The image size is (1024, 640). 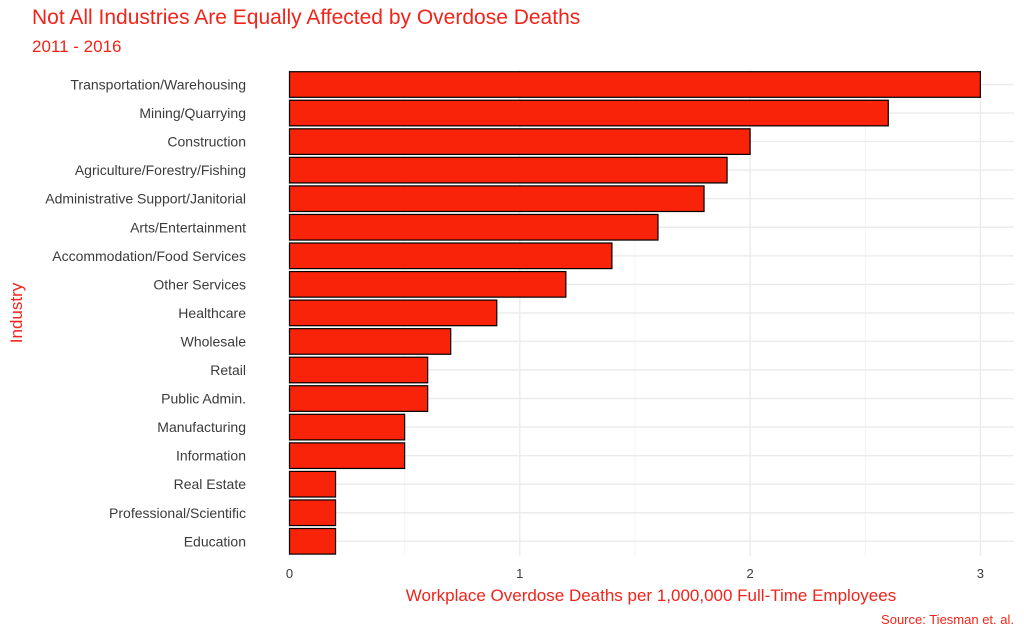 I want to click on y-tick-label: Administrative Support/Janitorial, so click(x=145, y=199).